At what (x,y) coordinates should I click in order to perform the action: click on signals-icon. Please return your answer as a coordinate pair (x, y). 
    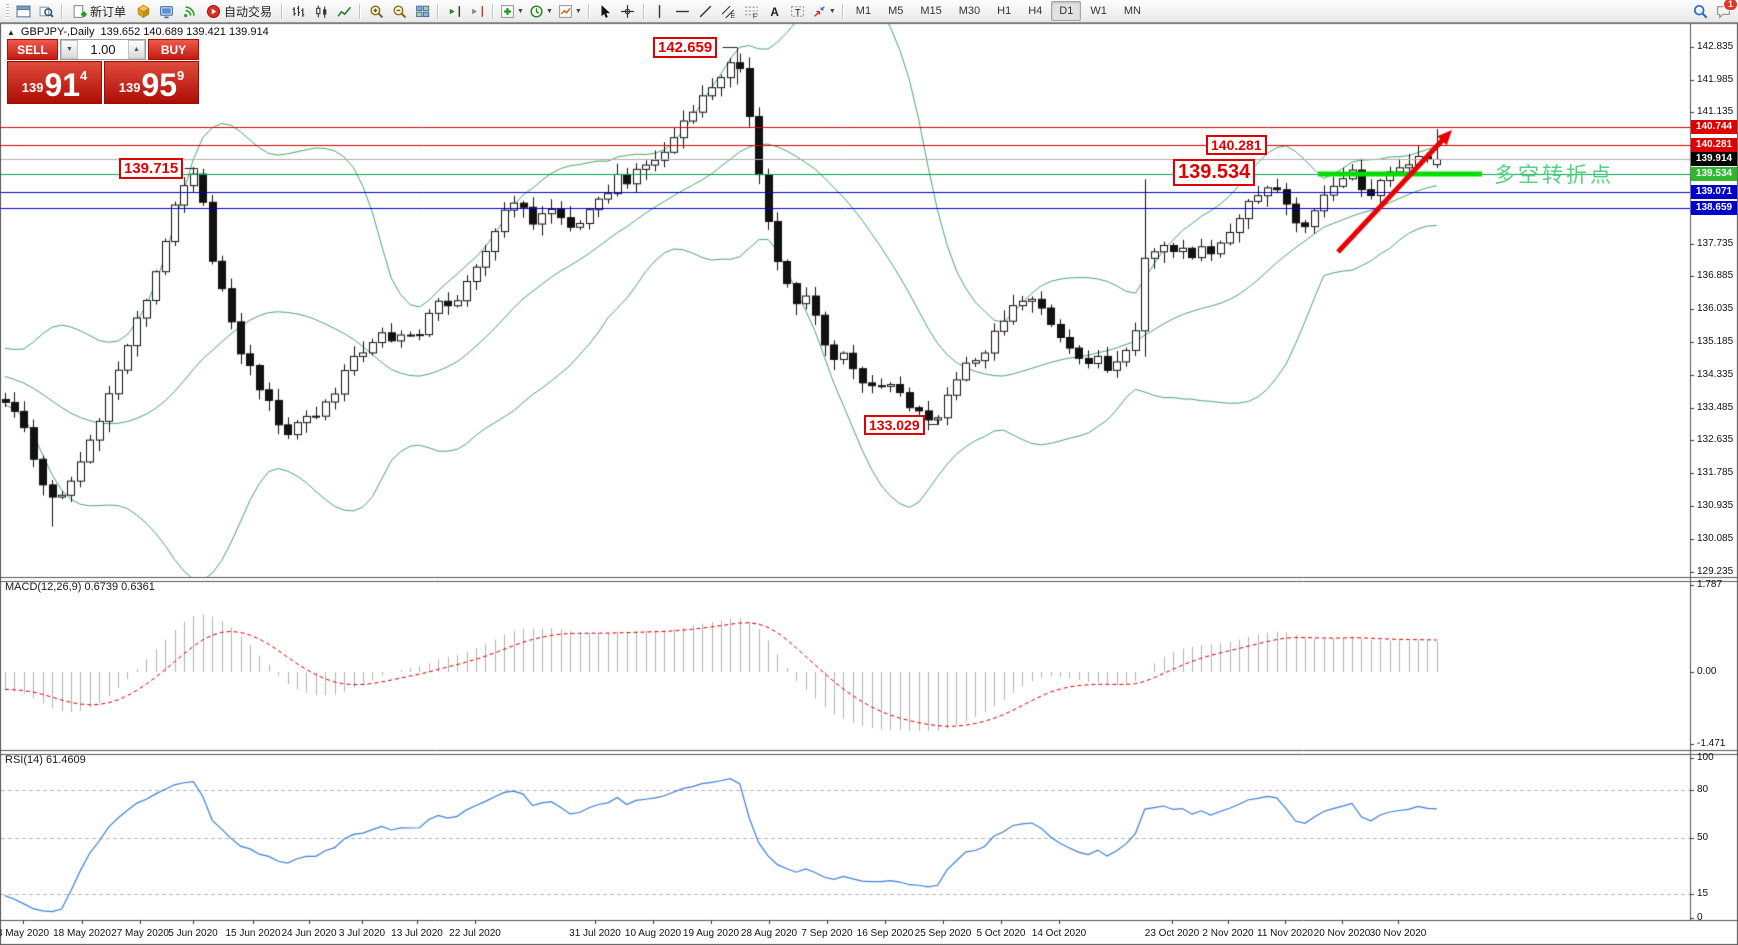
    Looking at the image, I should click on (189, 11).